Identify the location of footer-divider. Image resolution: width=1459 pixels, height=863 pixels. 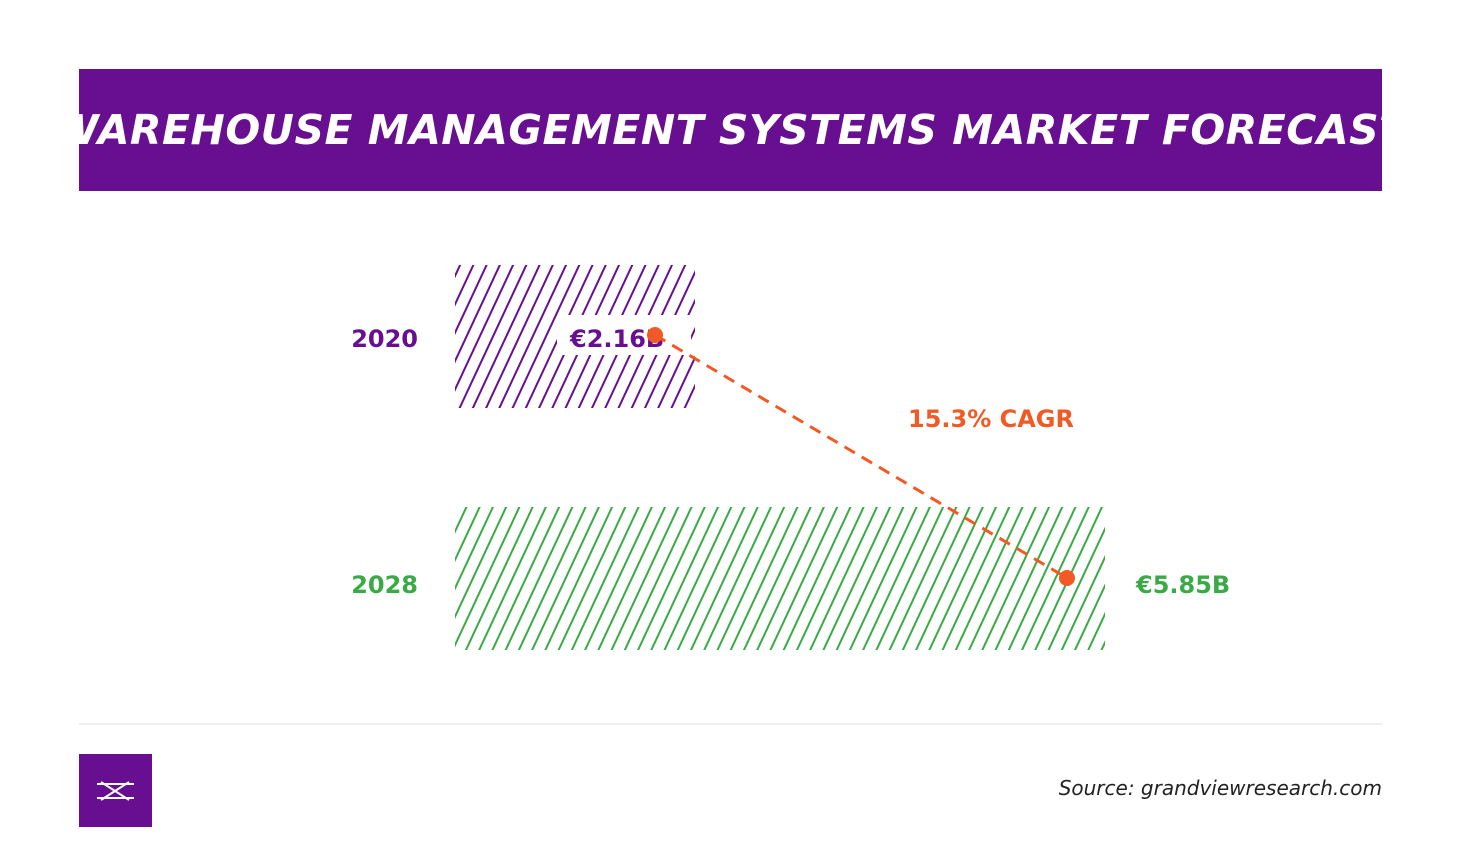
(730, 724).